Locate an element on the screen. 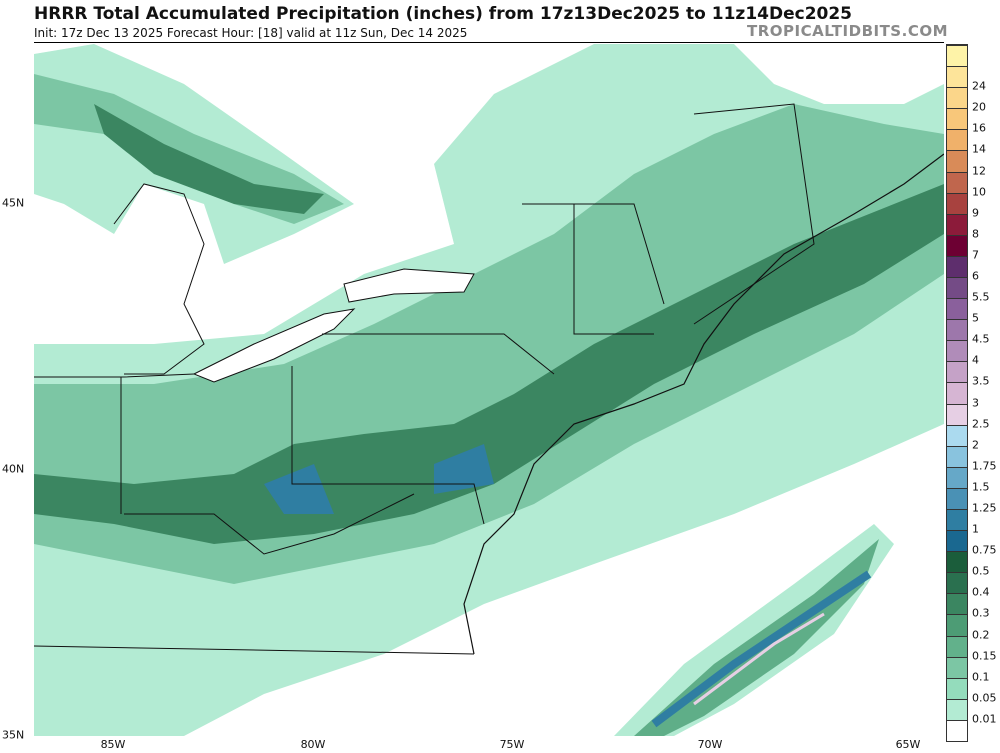 The width and height of the screenshot is (1000, 753). colorbar-label: 6 is located at coordinates (975, 276).